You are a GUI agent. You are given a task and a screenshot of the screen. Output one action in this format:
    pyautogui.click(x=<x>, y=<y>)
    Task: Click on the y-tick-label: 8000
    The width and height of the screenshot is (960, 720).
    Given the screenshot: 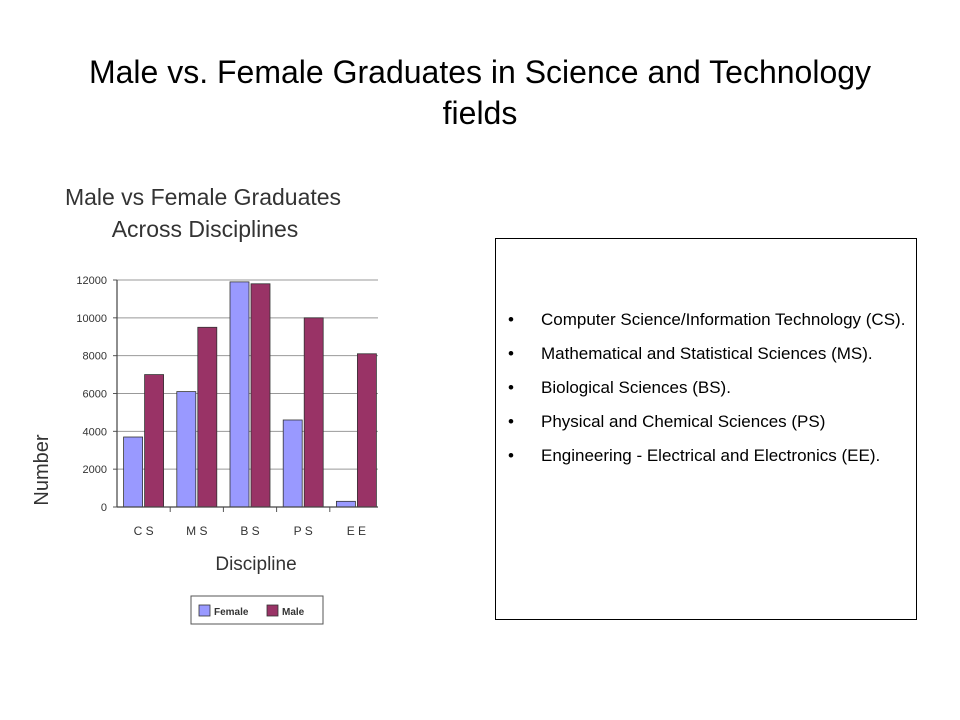 What is the action you would take?
    pyautogui.click(x=95, y=357)
    